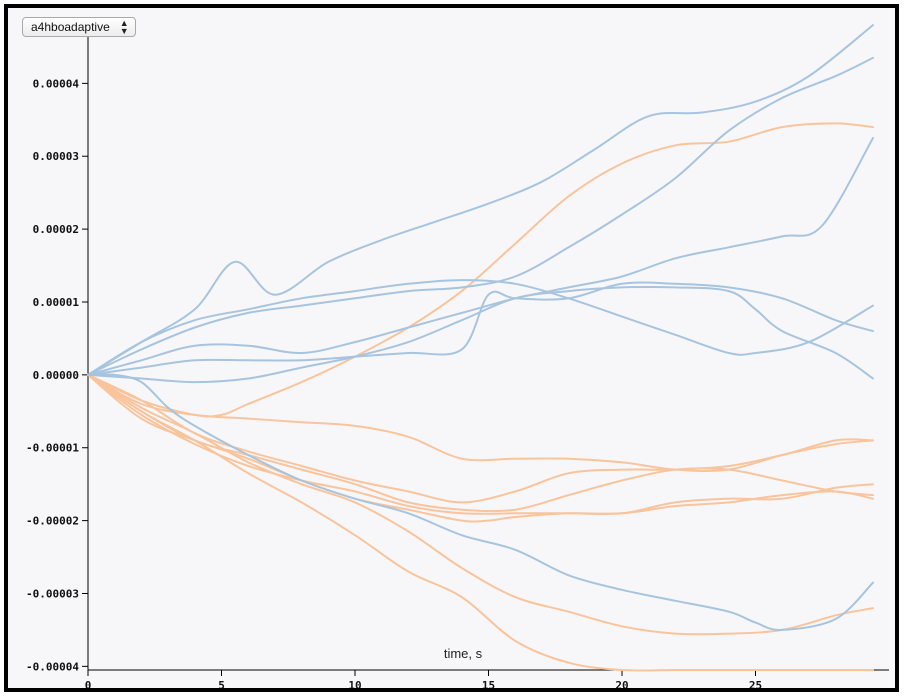 The height and width of the screenshot is (698, 907). I want to click on x-tick-label: 10, so click(354, 683).